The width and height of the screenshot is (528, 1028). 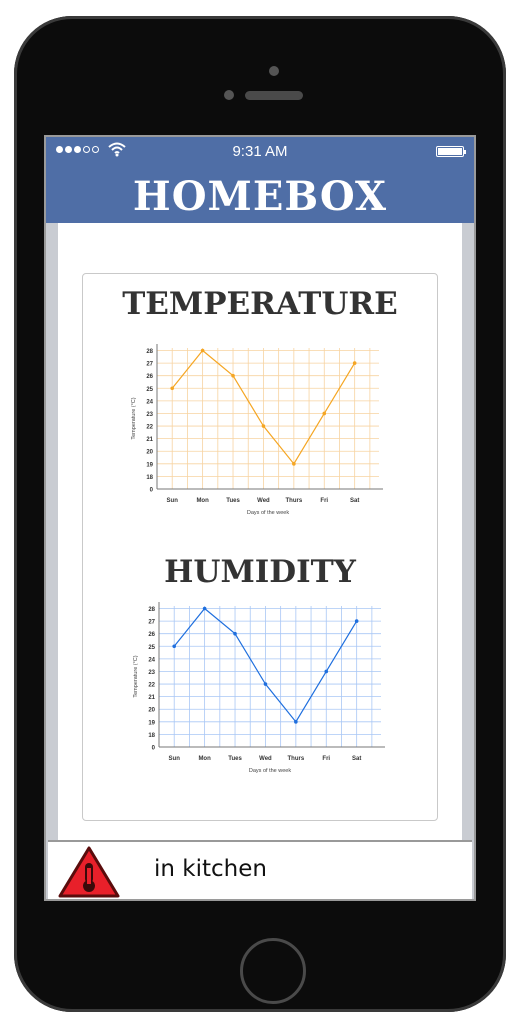 What do you see at coordinates (294, 501) in the screenshot?
I see `temperature-x-tick-label: Thurs` at bounding box center [294, 501].